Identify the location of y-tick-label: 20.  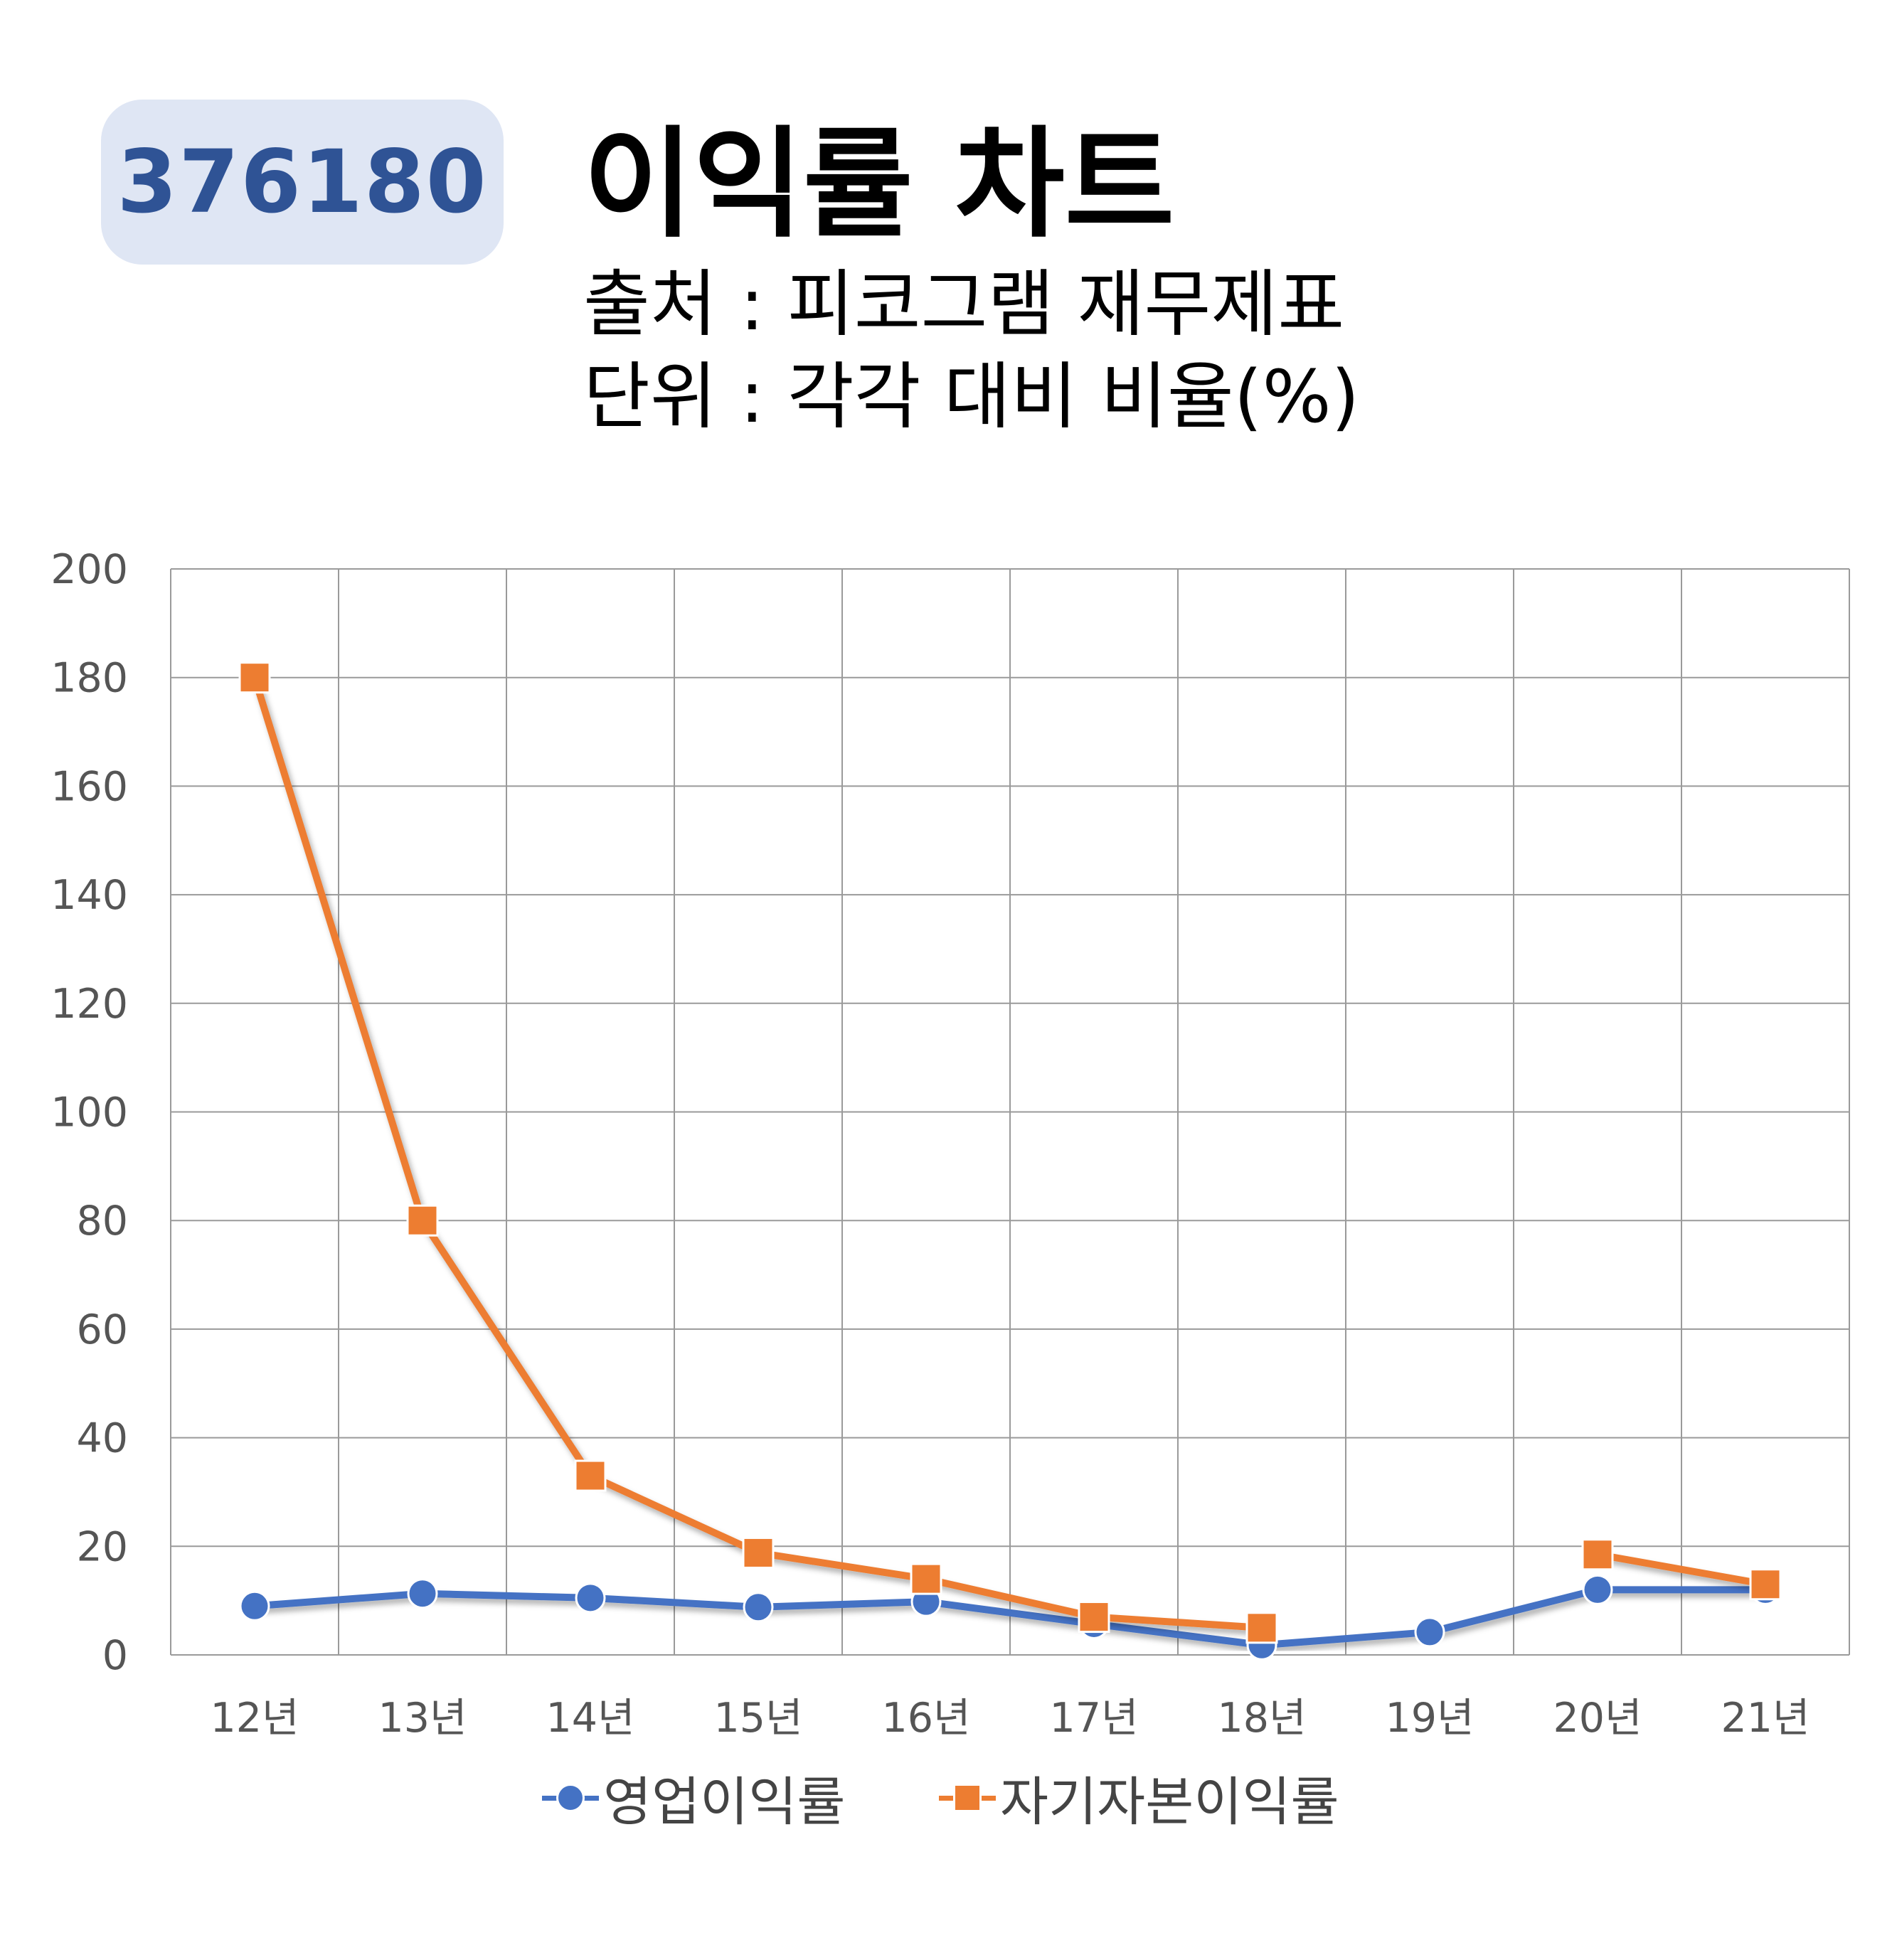
(102, 1546).